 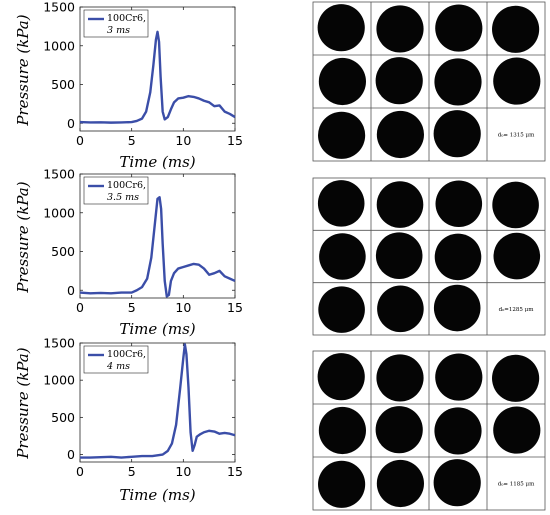 What do you see at coordinates (118, 30) in the screenshot?
I see `legend-entry-line2: 3 ms` at bounding box center [118, 30].